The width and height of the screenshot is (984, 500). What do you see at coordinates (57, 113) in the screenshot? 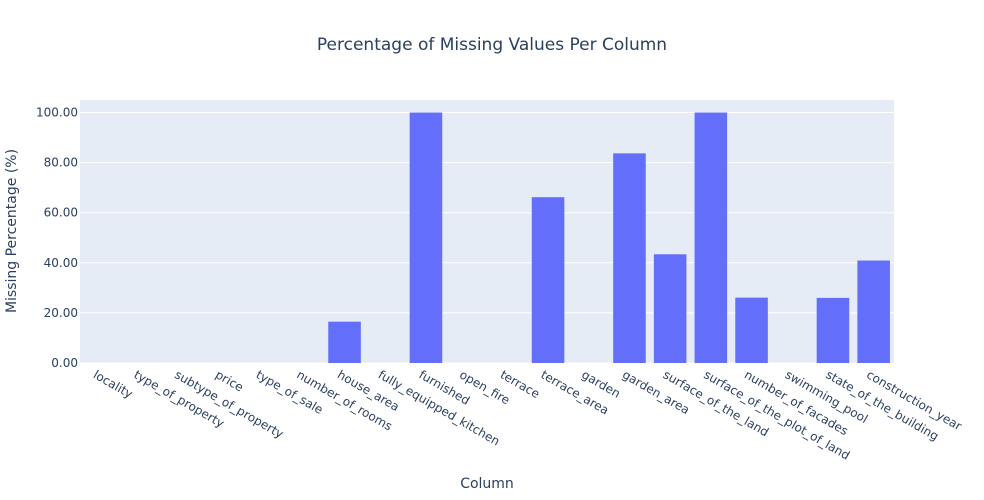
I see `y-tick-label: 100.00` at bounding box center [57, 113].